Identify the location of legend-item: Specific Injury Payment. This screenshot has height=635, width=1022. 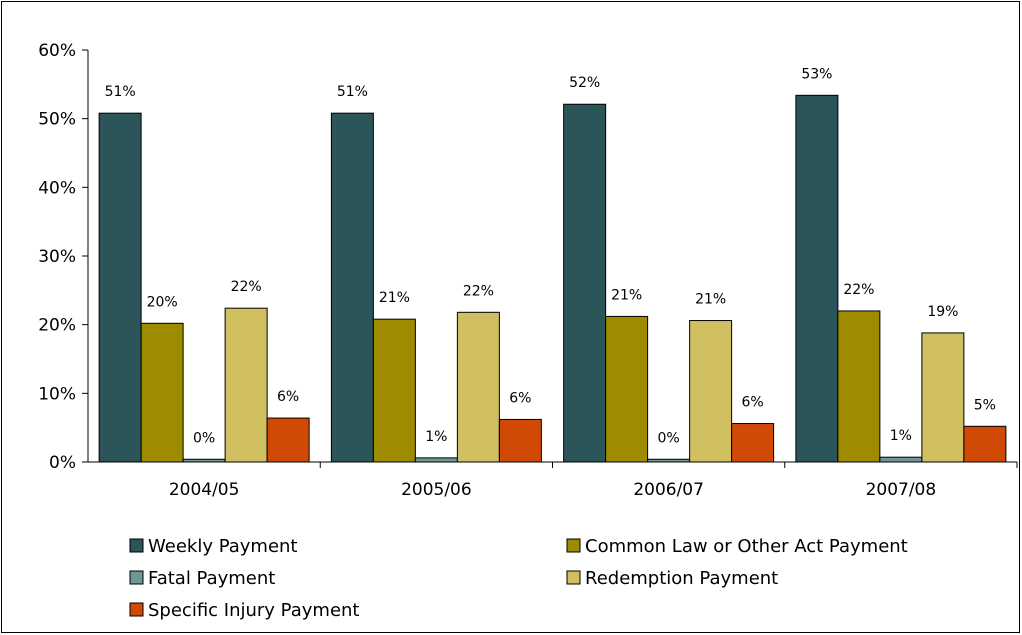
(244, 610).